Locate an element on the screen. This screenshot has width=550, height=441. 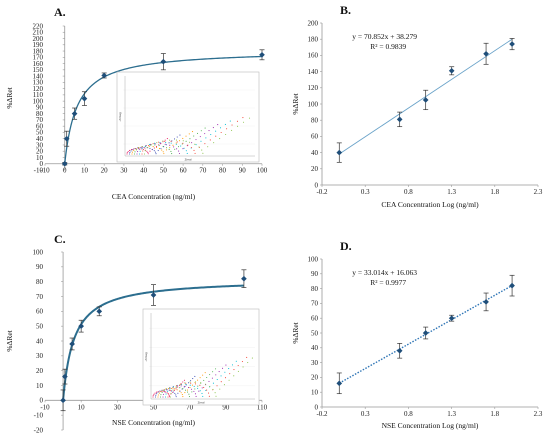
x-tick-label: -10 is located at coordinates (45, 407).